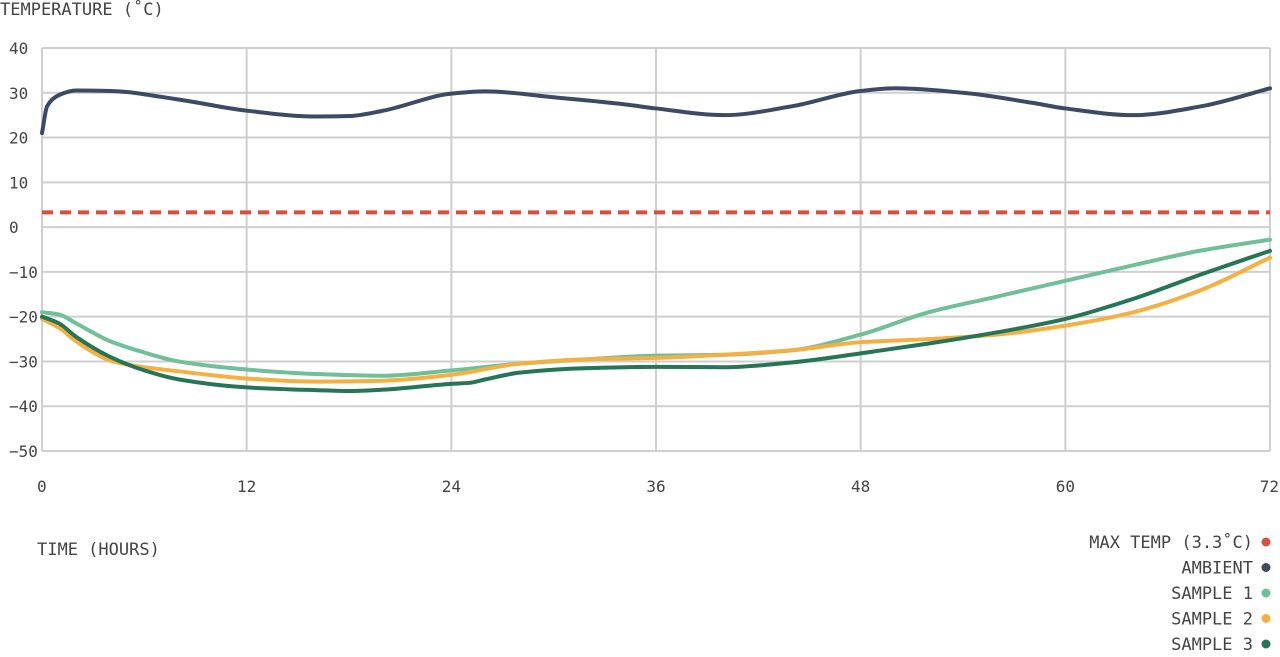  What do you see at coordinates (451, 486) in the screenshot?
I see `x-tick-label: 24` at bounding box center [451, 486].